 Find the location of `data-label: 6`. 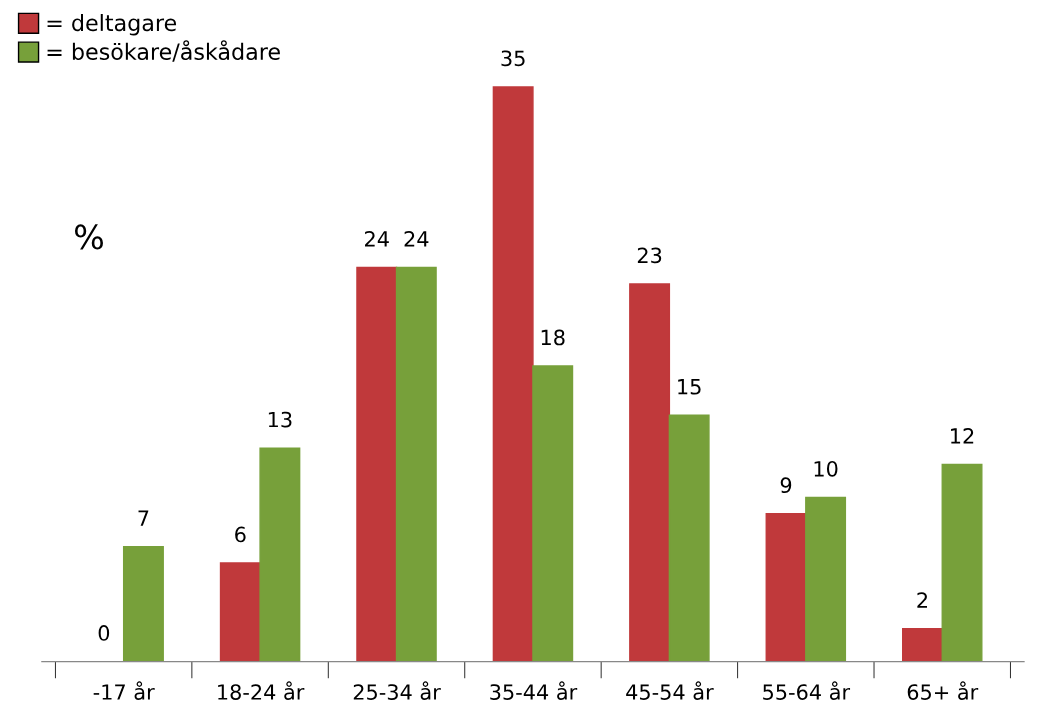

data-label: 6 is located at coordinates (240, 534).